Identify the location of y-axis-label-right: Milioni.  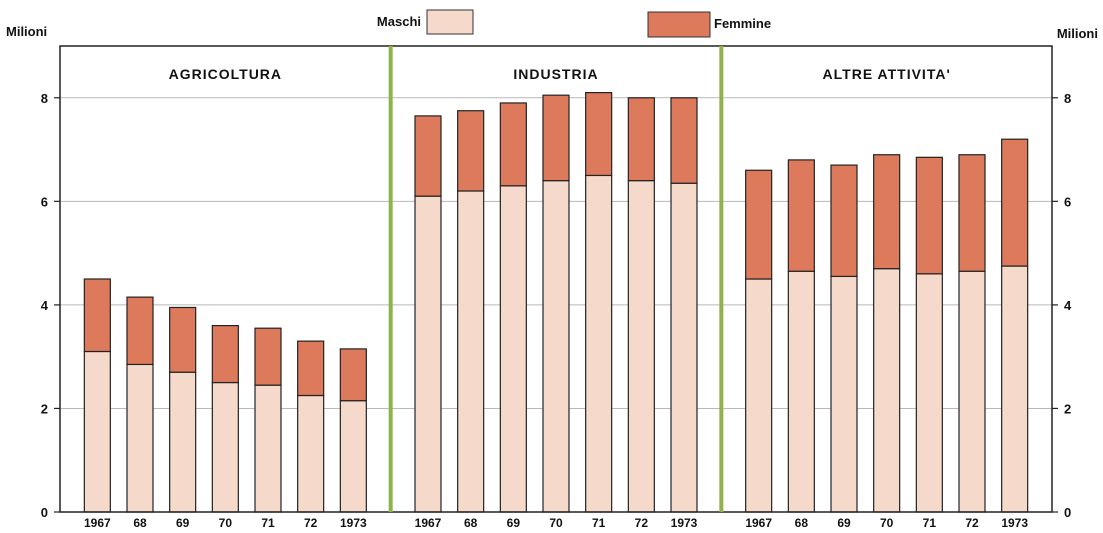
(1077, 33).